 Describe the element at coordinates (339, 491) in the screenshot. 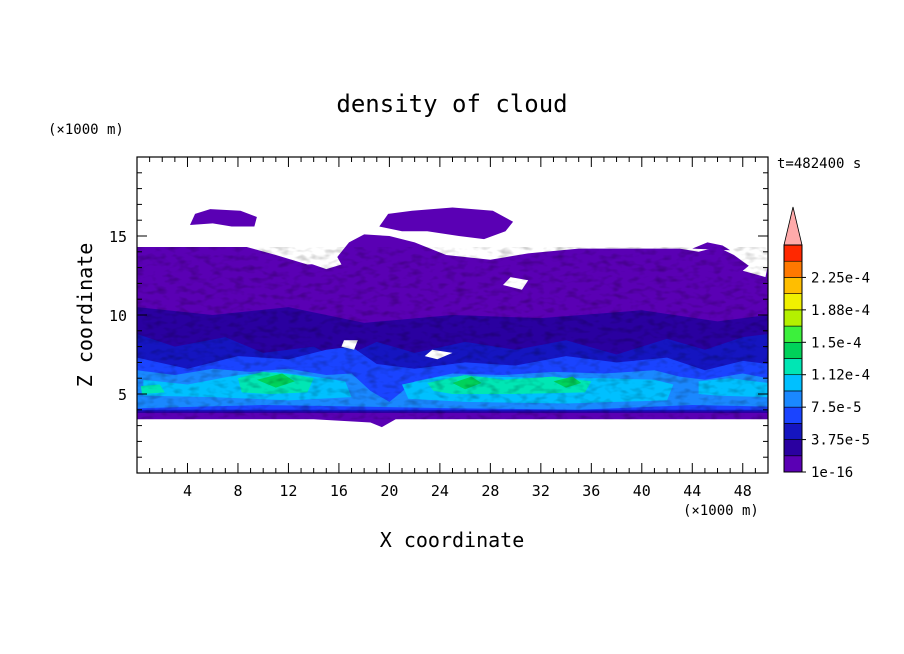

I see `x-tick-label: 16` at that location.